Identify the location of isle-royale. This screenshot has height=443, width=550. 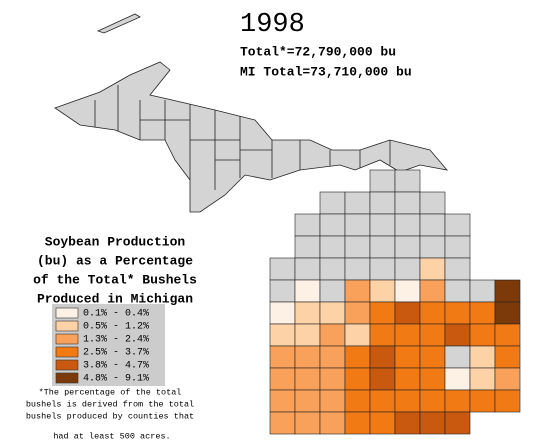
(118, 23).